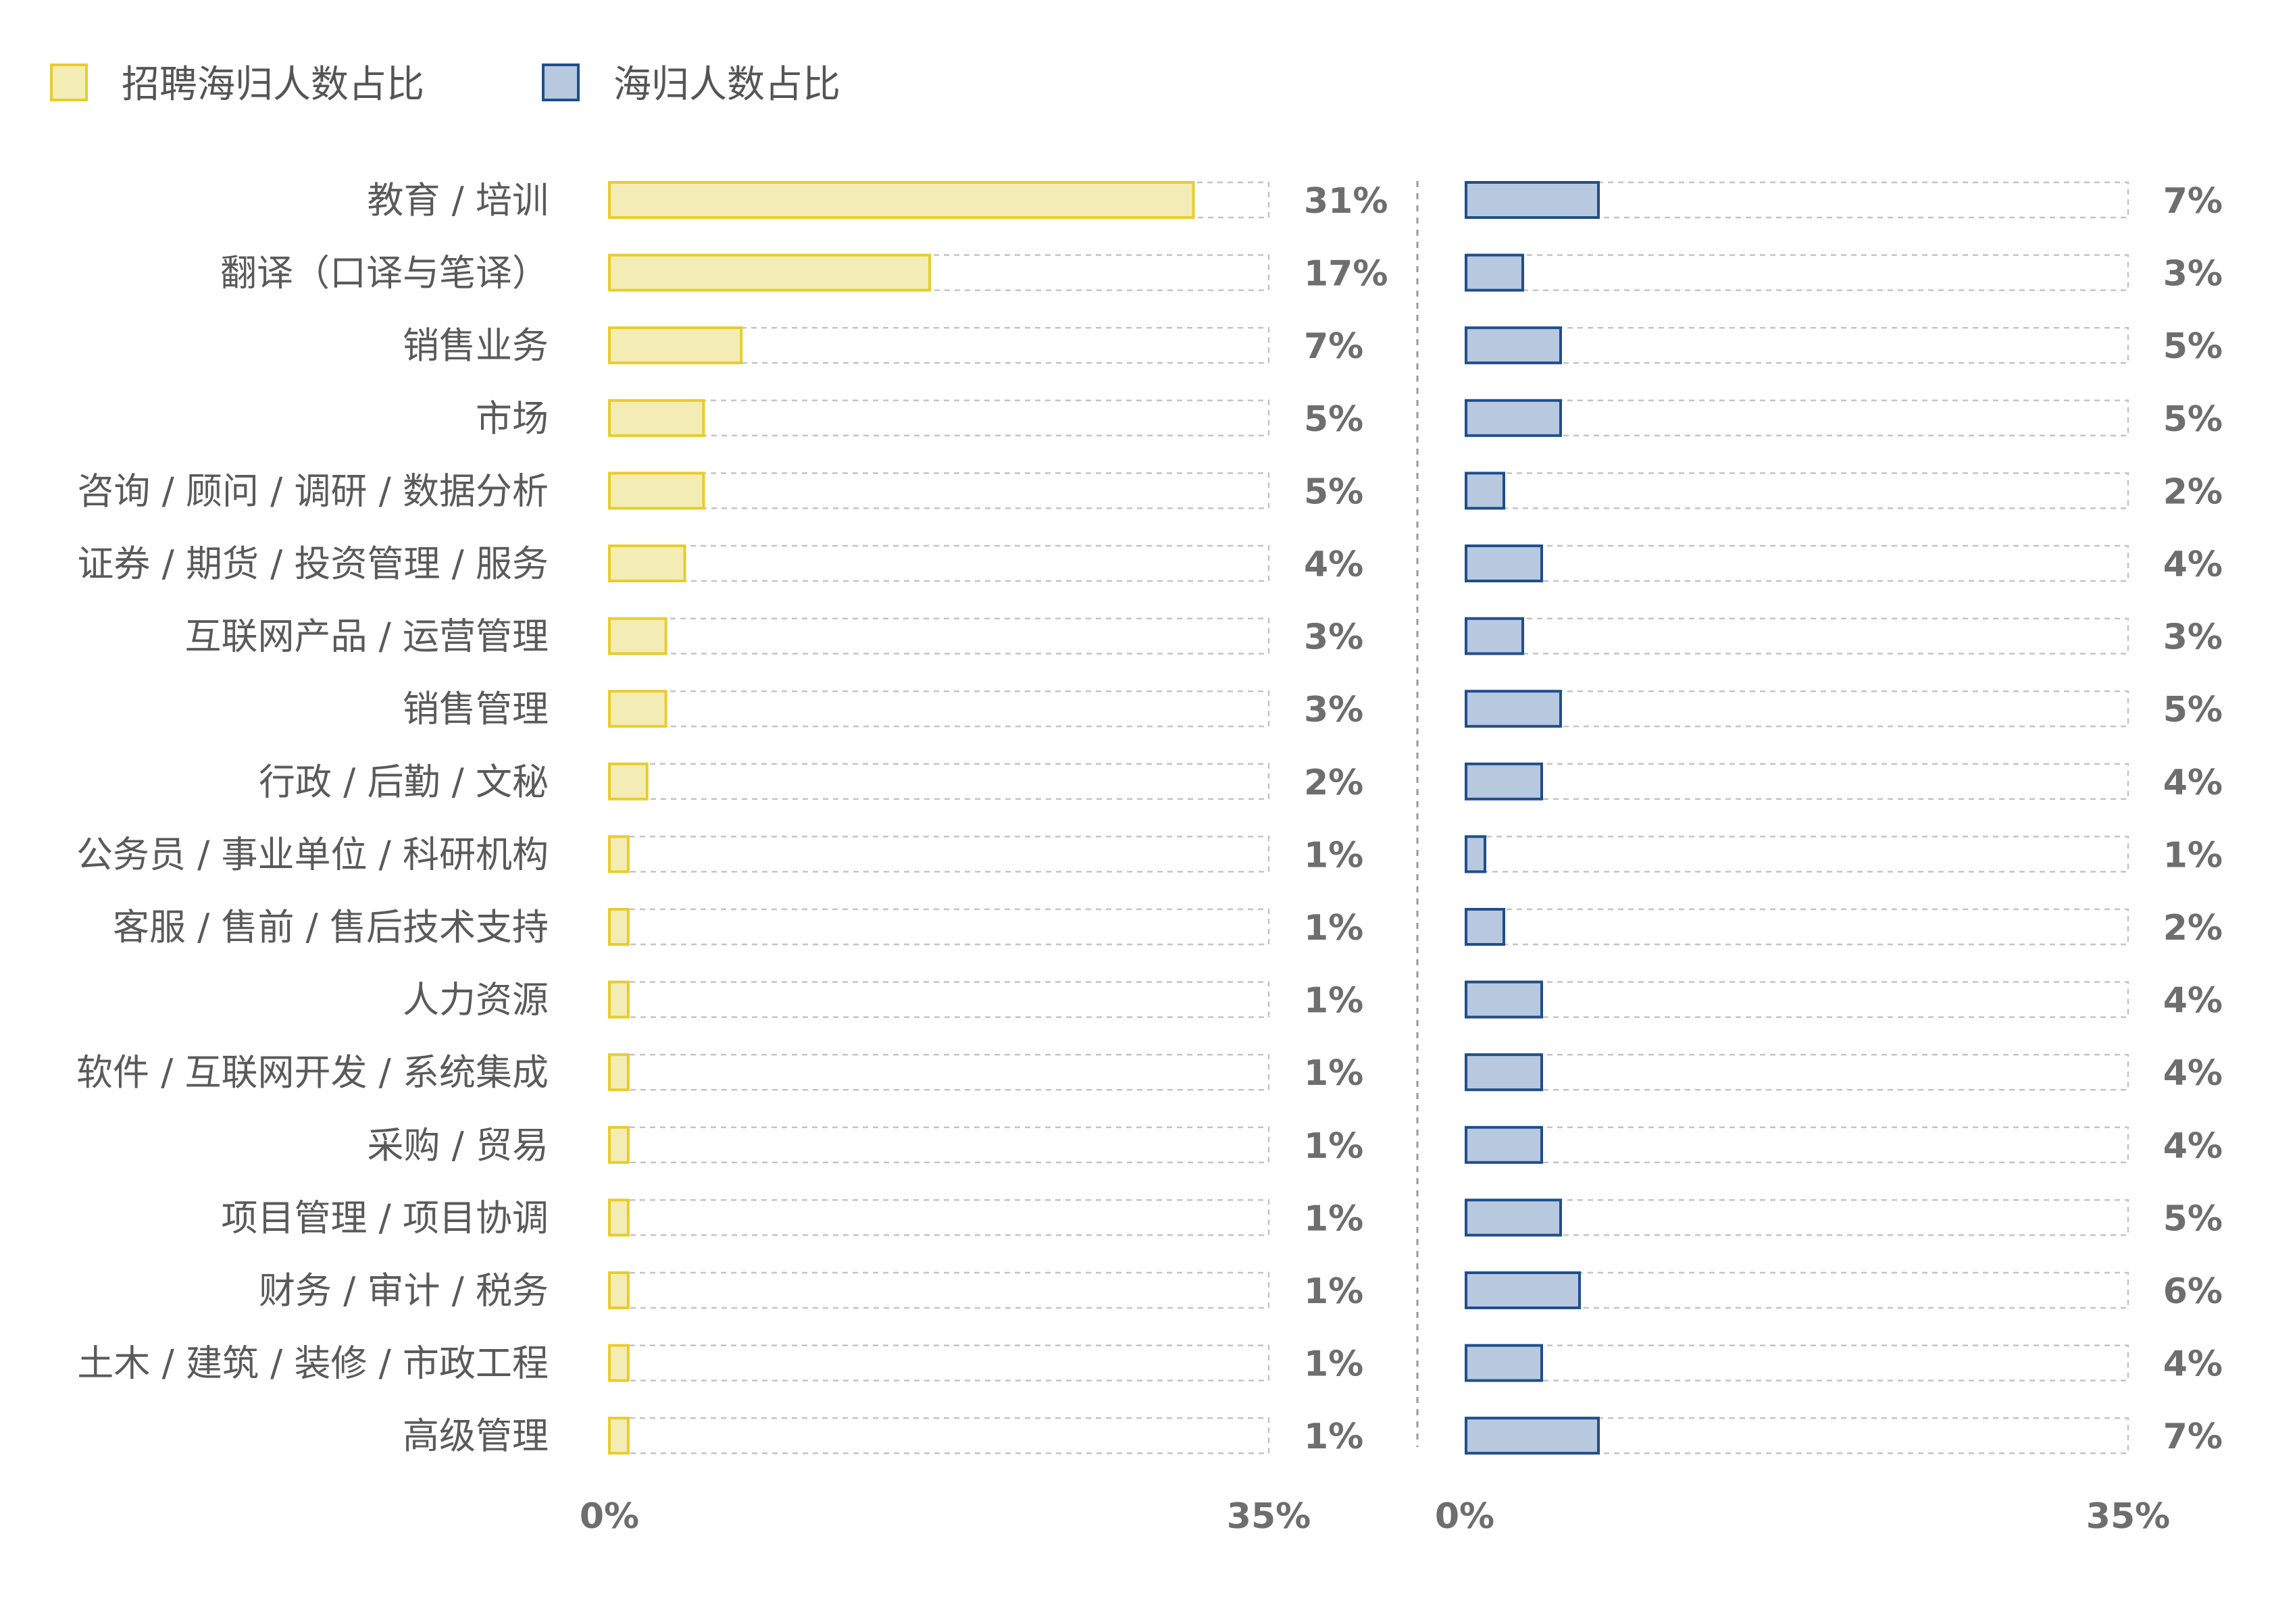  Describe the element at coordinates (1333, 783) in the screenshot. I see `value-label-recruit: 2%` at that location.